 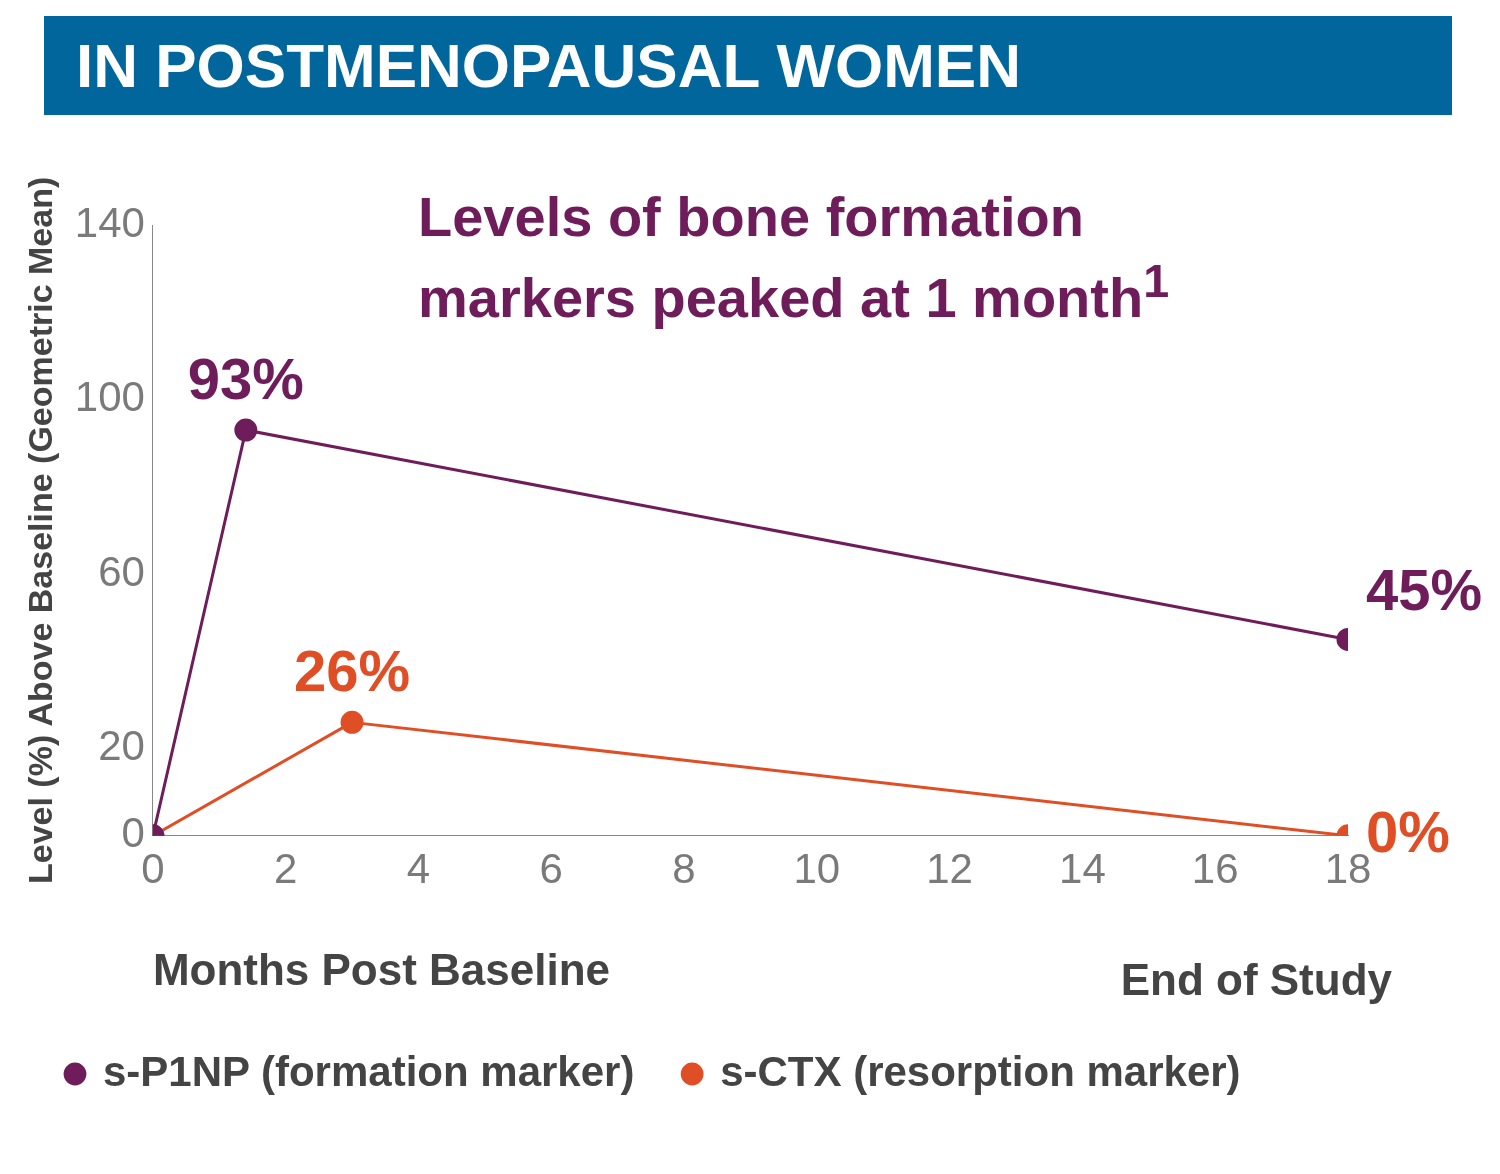 I want to click on chart-title: IN POSTMENOPAUSAL WOMEN, so click(x=748, y=65).